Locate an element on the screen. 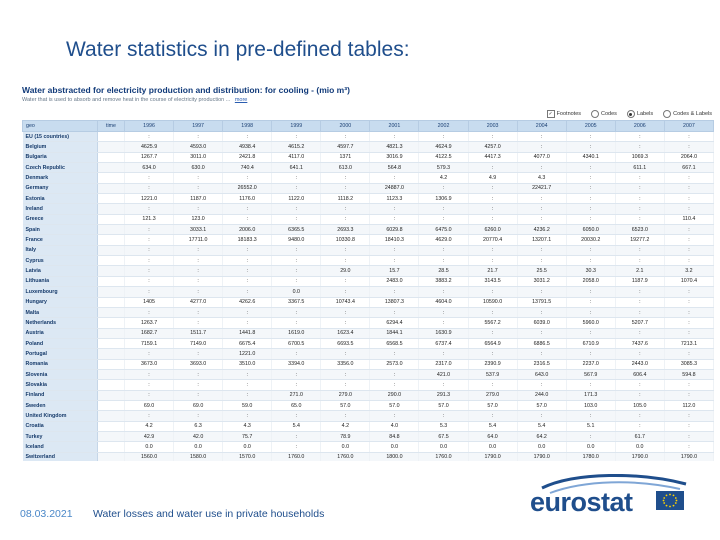  table-cell: 6675.4 is located at coordinates (247, 344).